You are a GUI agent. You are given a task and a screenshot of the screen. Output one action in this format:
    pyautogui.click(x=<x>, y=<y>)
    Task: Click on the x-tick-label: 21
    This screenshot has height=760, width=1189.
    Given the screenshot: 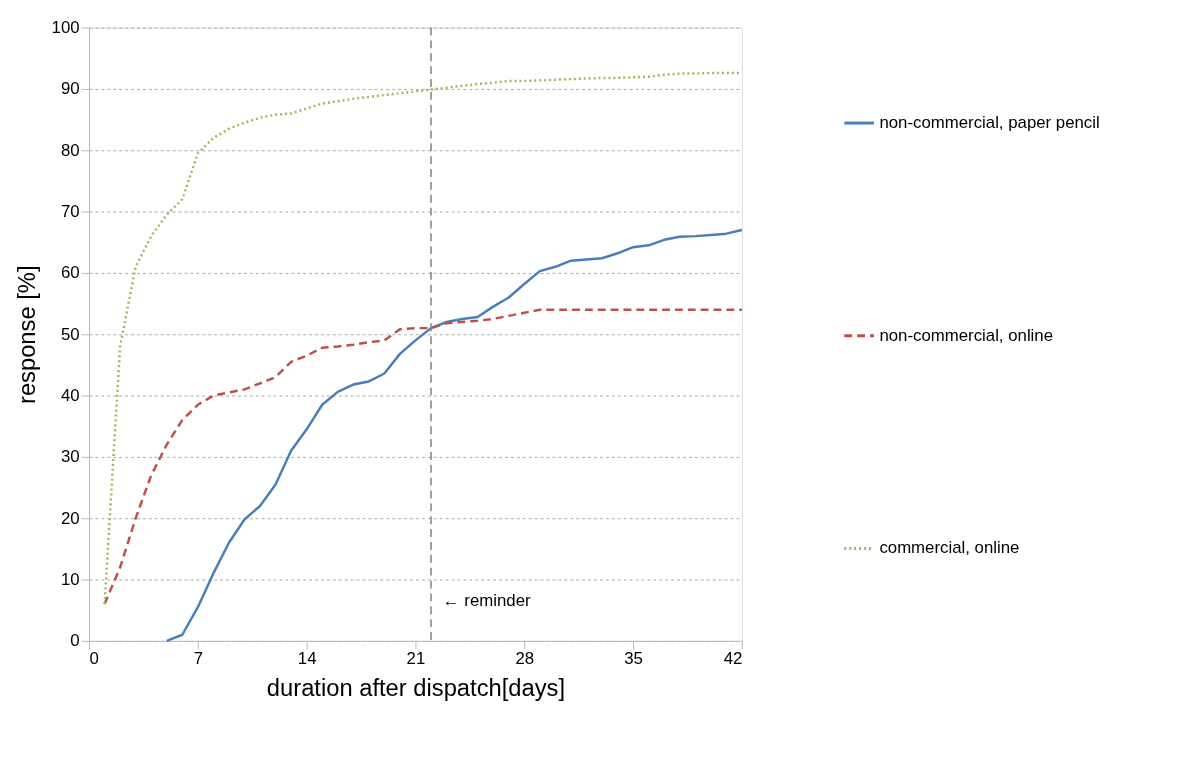 What is the action you would take?
    pyautogui.click(x=416, y=659)
    